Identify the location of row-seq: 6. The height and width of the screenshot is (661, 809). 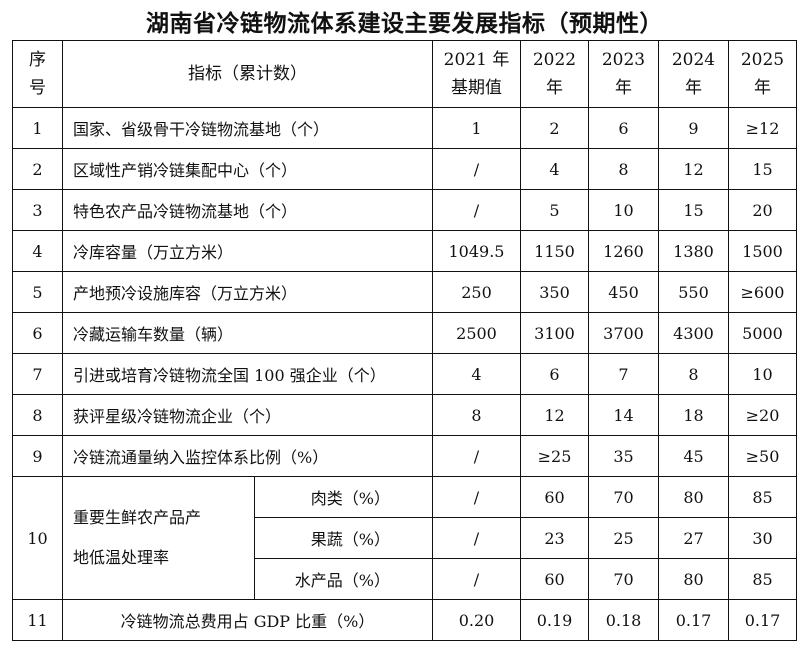
(37, 333).